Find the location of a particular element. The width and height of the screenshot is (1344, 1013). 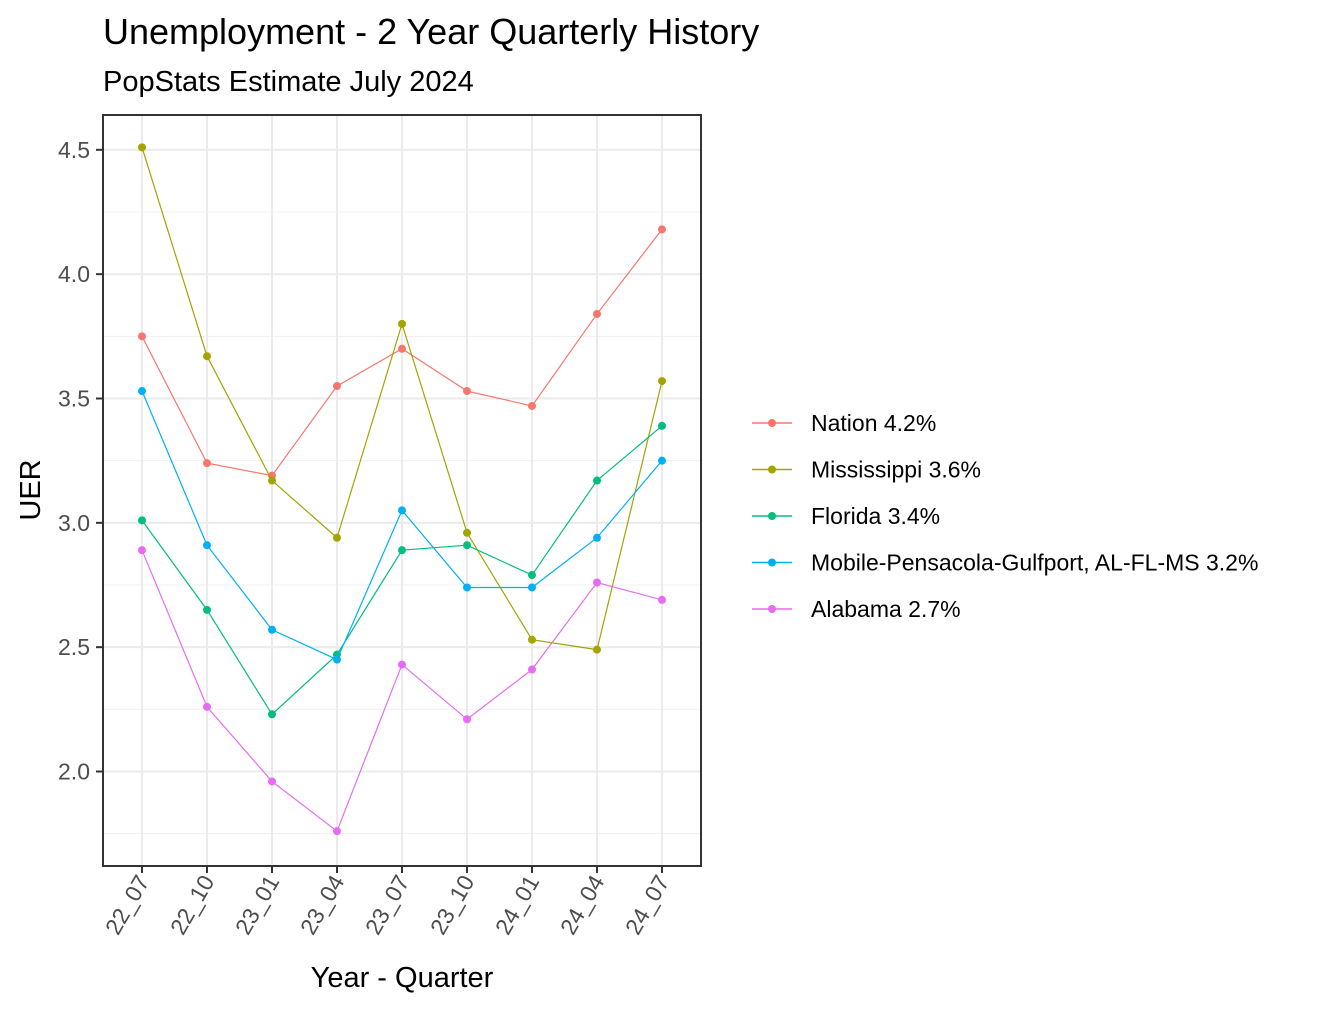

y-axis: 2.0 2.5 3.0 3.5 4.0 4.5 is located at coordinates (80, 461).